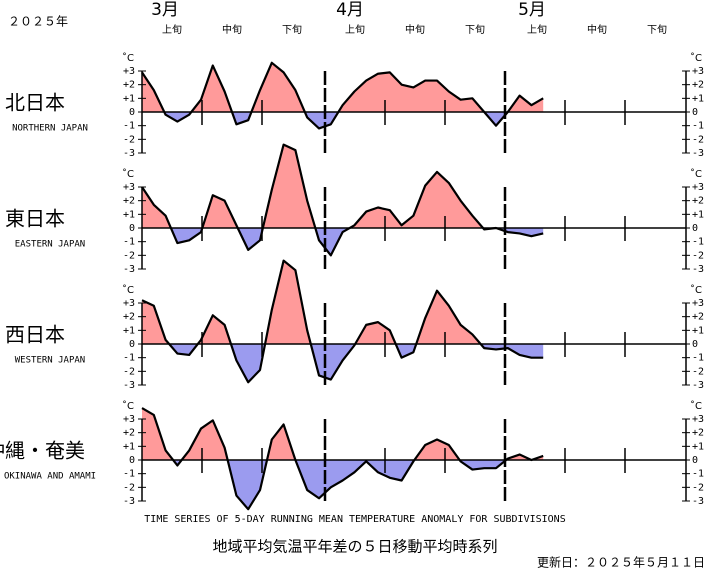  I want to click on panel-title: 東日本, so click(35, 219).